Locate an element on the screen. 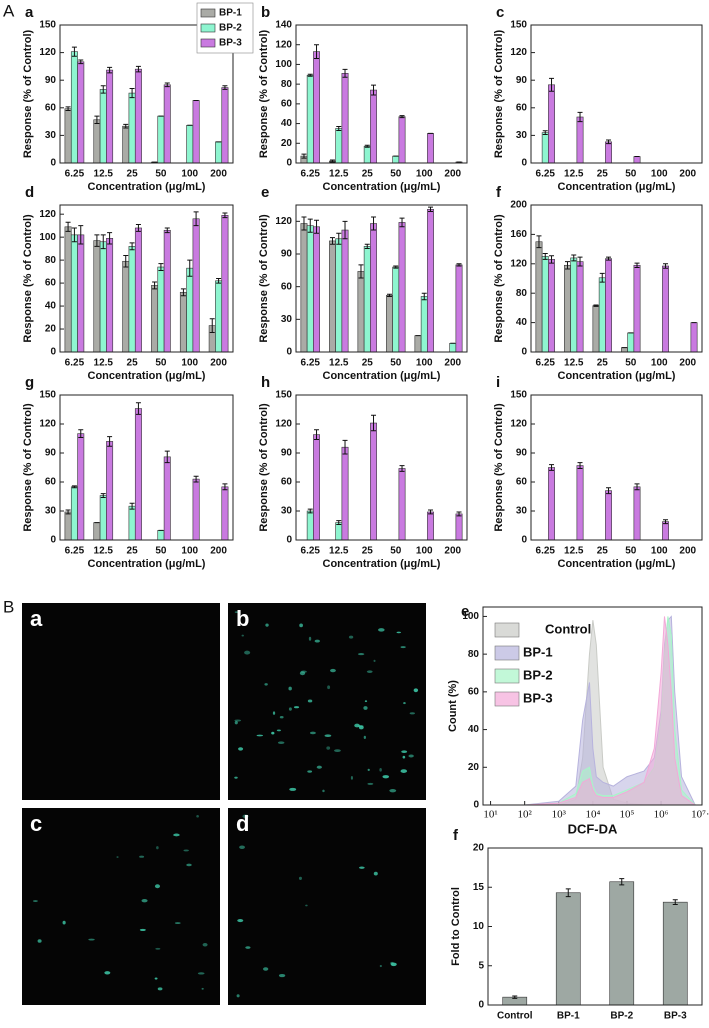 The image size is (709, 1028). y-tick-label: 15 is located at coordinates (479, 887).